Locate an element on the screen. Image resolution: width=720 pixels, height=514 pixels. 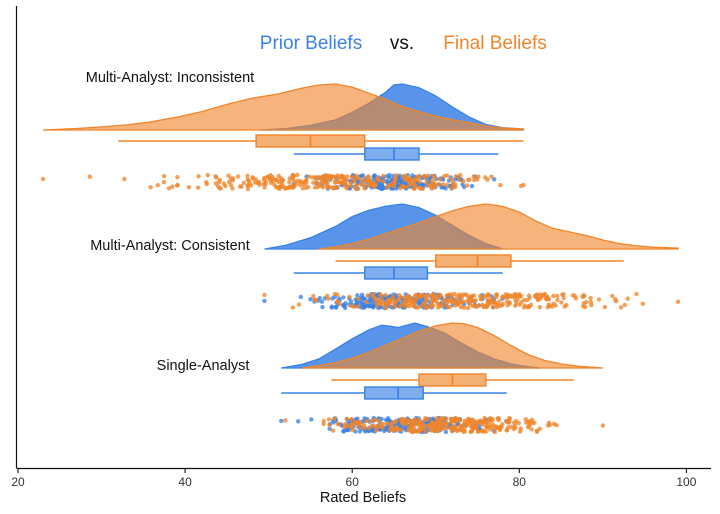
final-density-curve is located at coordinates (284, 107).